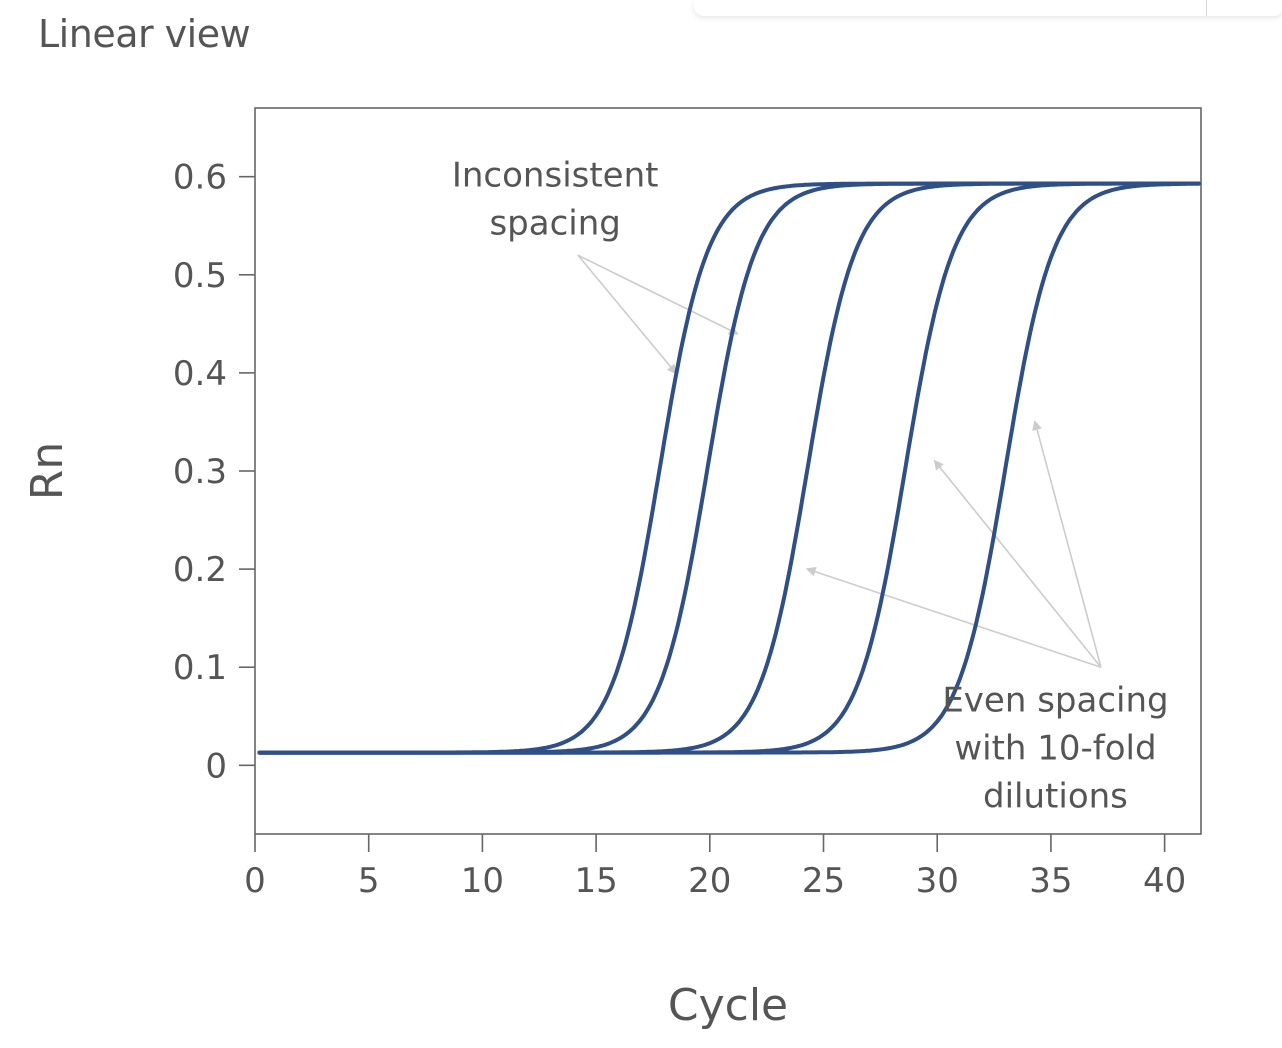  I want to click on x-tick-label: 5, so click(369, 881).